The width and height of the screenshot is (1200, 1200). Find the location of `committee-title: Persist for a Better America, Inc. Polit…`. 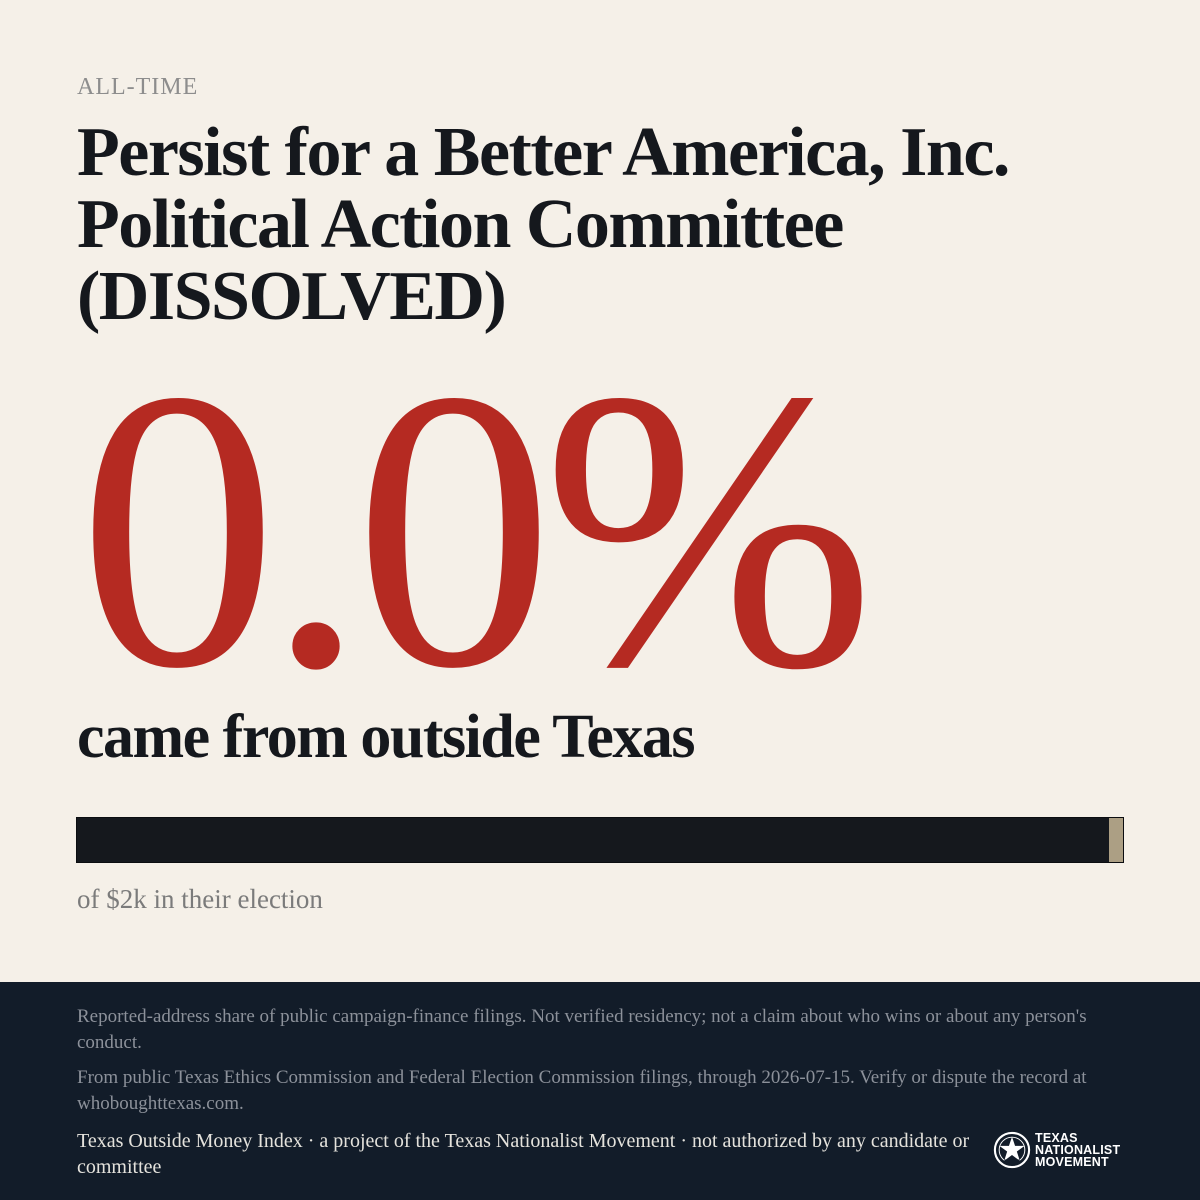

committee-title: Persist for a Better America, Inc. Polit… is located at coordinates (543, 224).